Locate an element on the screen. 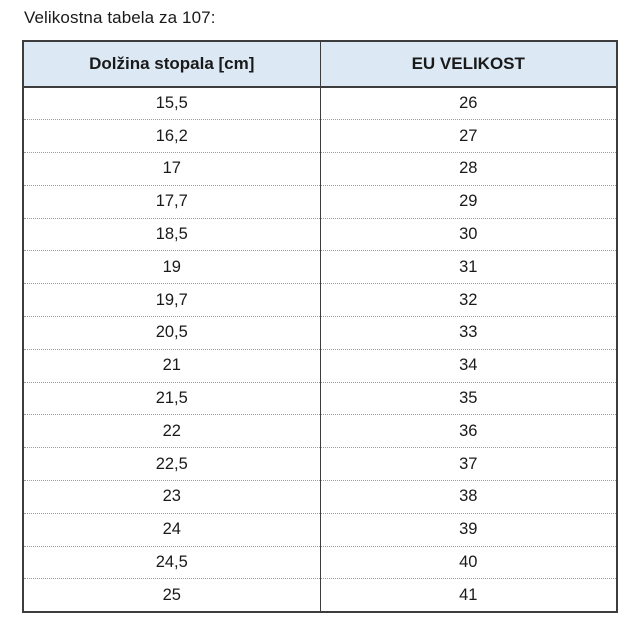 The height and width of the screenshot is (640, 640). table-row: 16,2 27 is located at coordinates (320, 136).